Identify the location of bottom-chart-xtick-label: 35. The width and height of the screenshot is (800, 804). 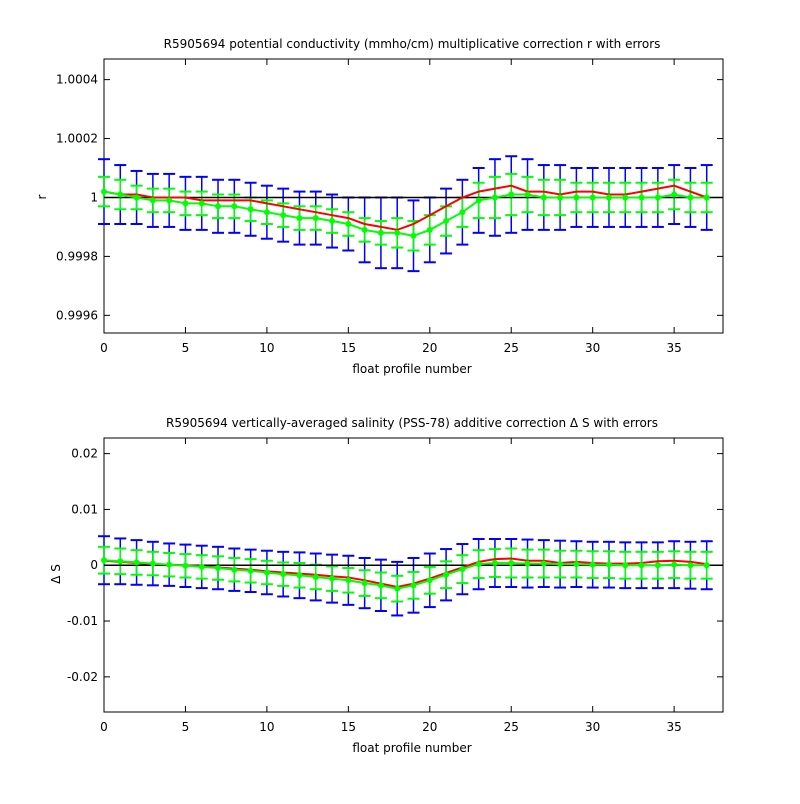
(673, 727).